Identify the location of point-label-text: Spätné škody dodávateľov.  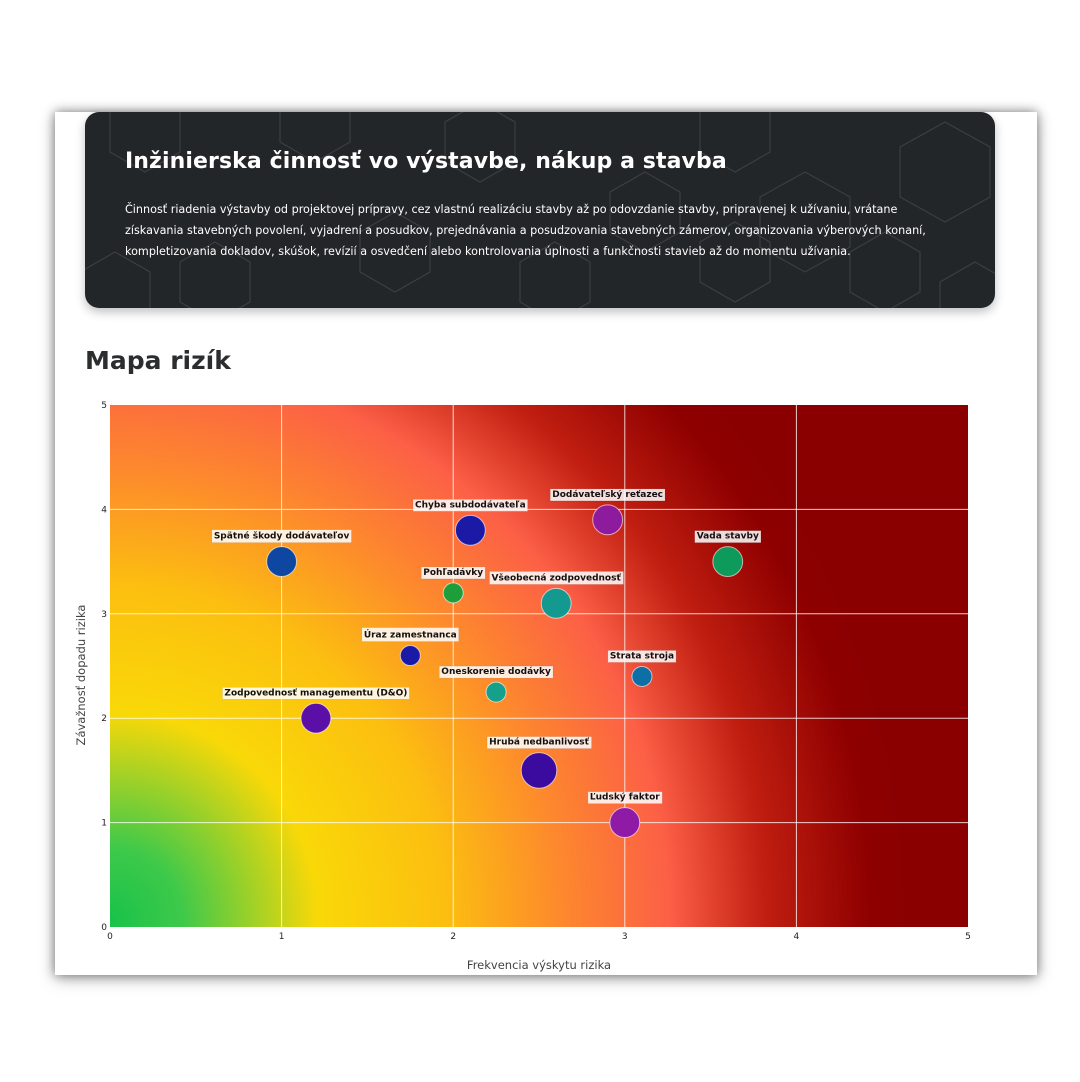
(282, 536).